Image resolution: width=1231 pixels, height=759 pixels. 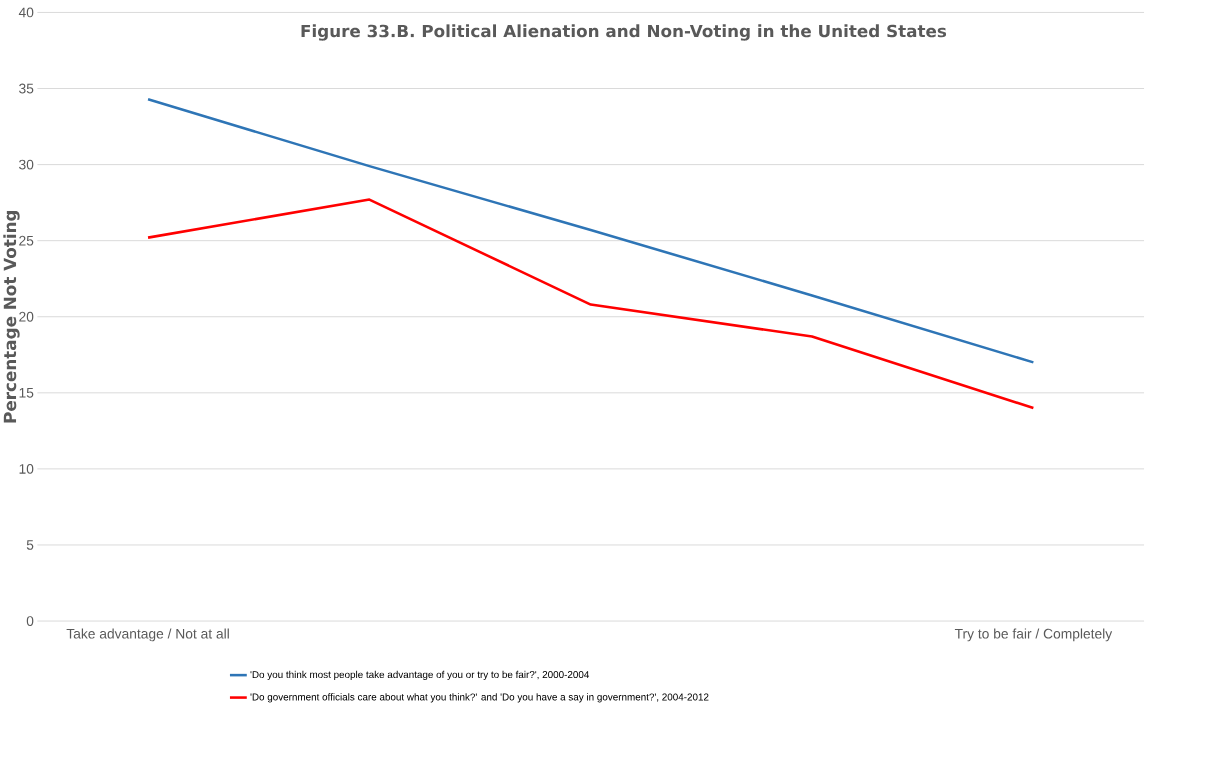 What do you see at coordinates (147, 635) in the screenshot?
I see `x-tick-label: Take advantage / Not at all` at bounding box center [147, 635].